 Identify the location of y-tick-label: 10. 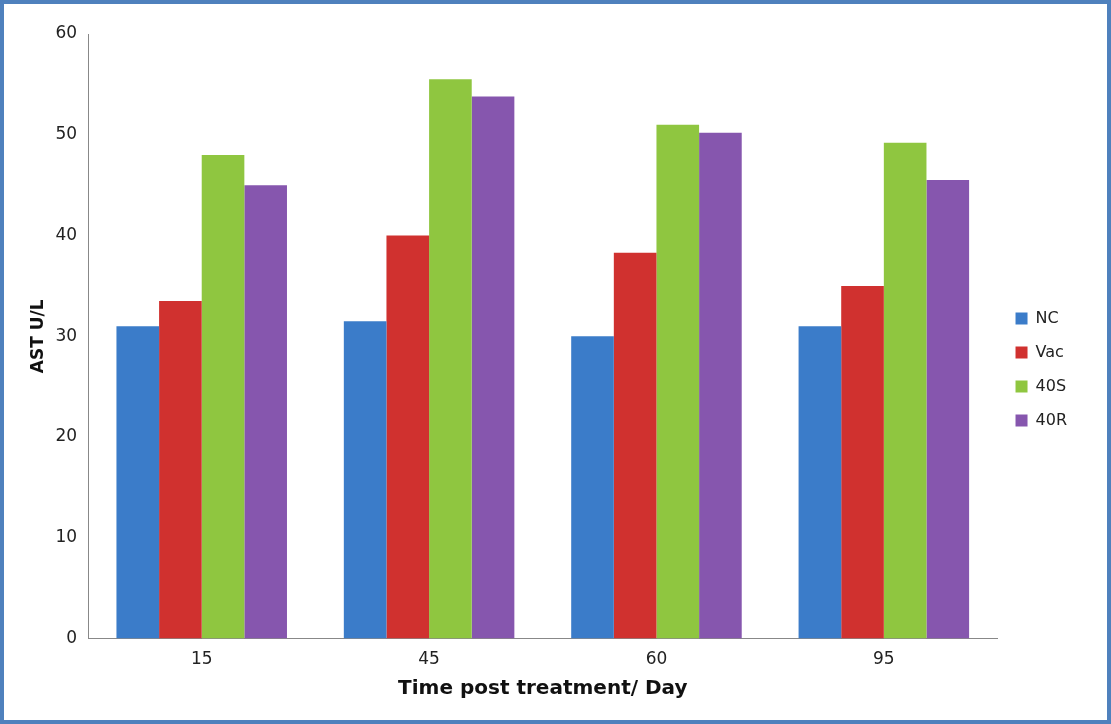
(66, 536).